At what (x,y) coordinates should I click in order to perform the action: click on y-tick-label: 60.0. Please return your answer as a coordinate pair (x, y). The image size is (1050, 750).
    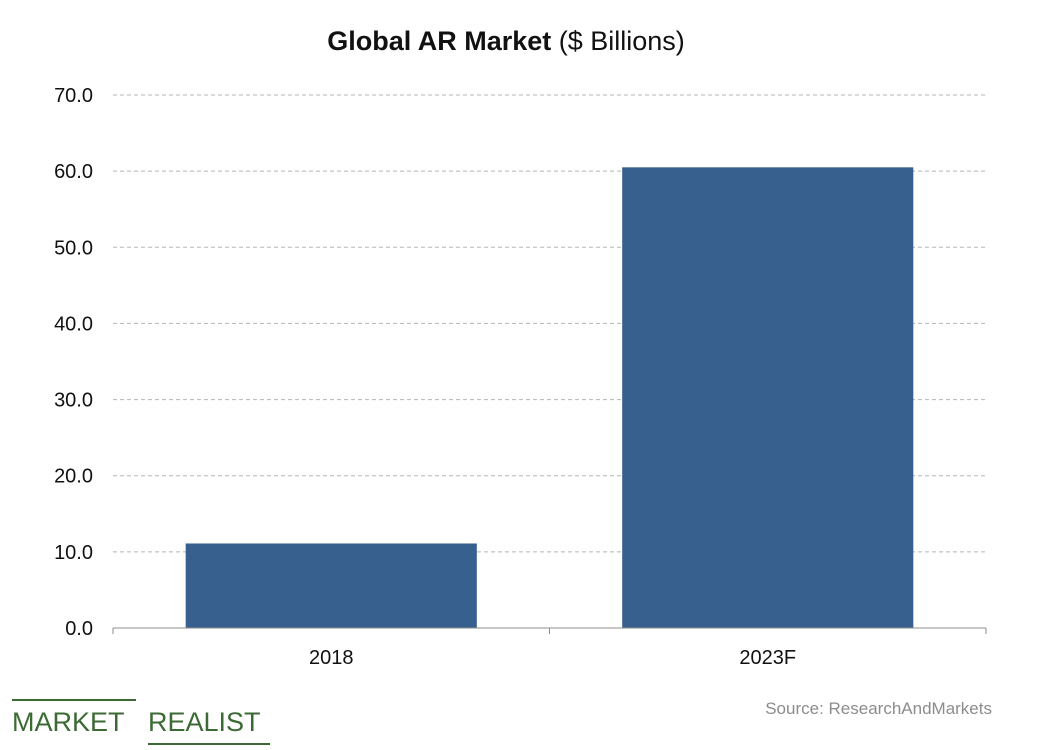
    Looking at the image, I should click on (73, 172).